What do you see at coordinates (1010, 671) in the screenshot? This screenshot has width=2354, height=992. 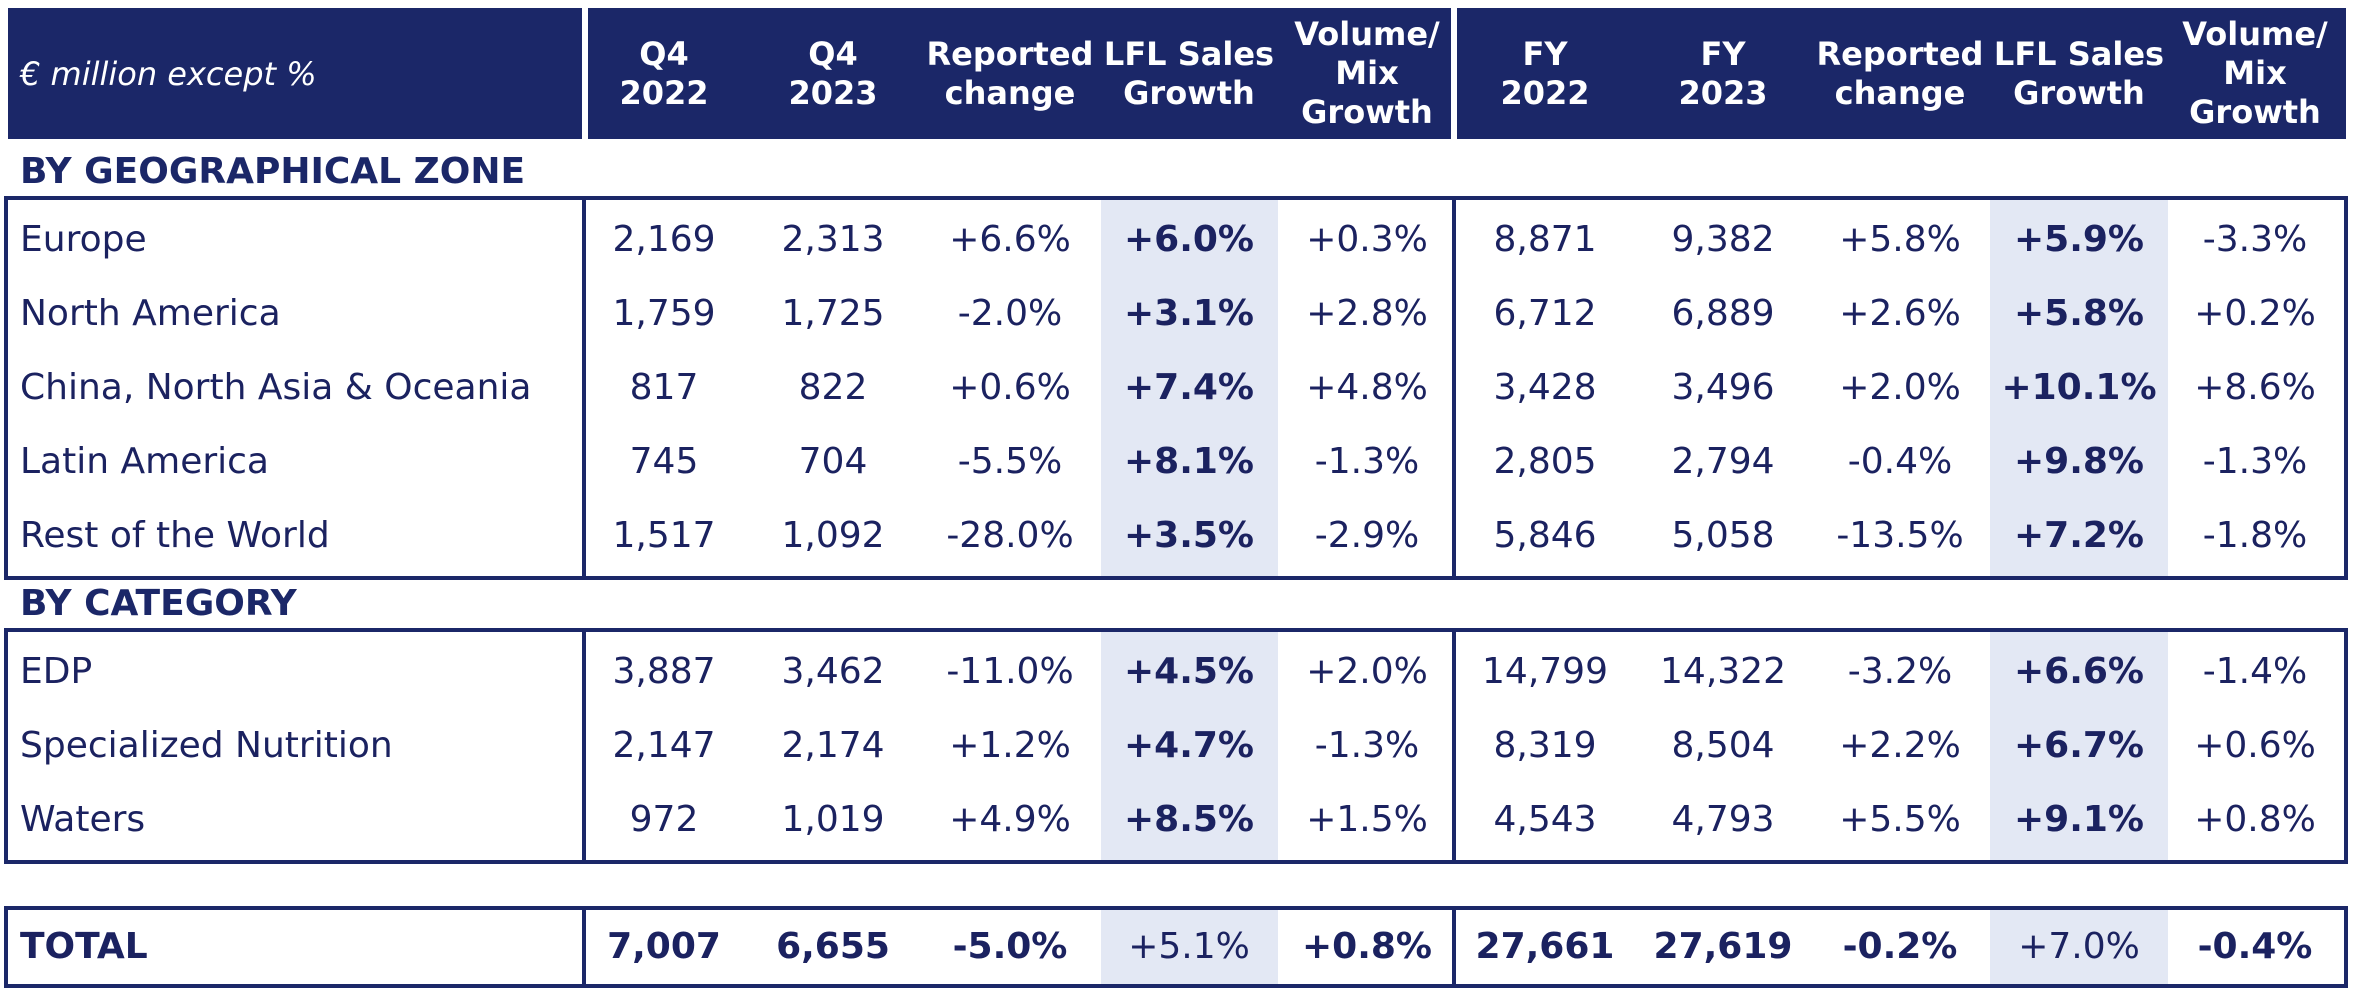 I see `table-cell: -11.0%` at bounding box center [1010, 671].